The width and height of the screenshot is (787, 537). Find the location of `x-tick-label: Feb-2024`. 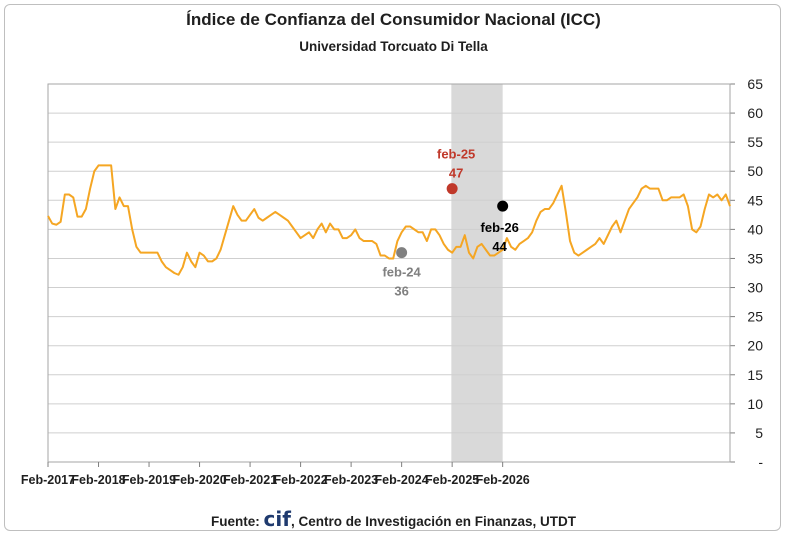

x-tick-label: Feb-2024 is located at coordinates (402, 480).